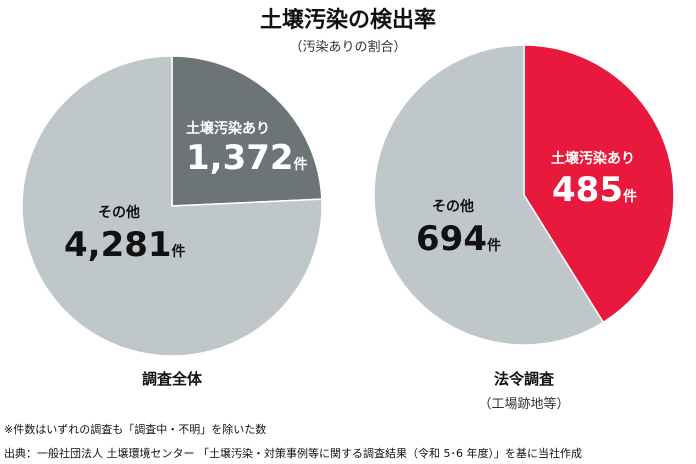  Describe the element at coordinates (228, 129) in the screenshot. I see `left-slice-label-contaminated: 土壌汚染あり` at that location.